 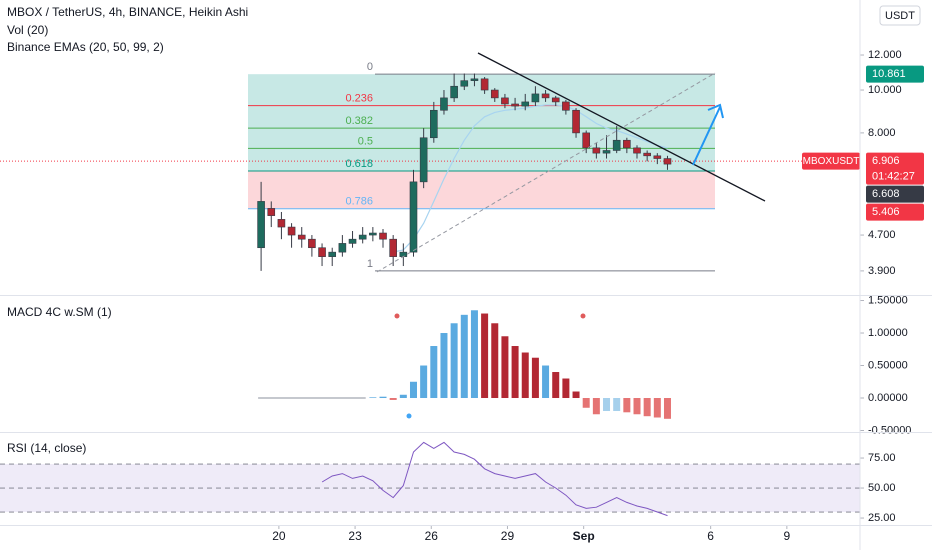 I want to click on fib-label: 0.618, so click(x=359, y=164).